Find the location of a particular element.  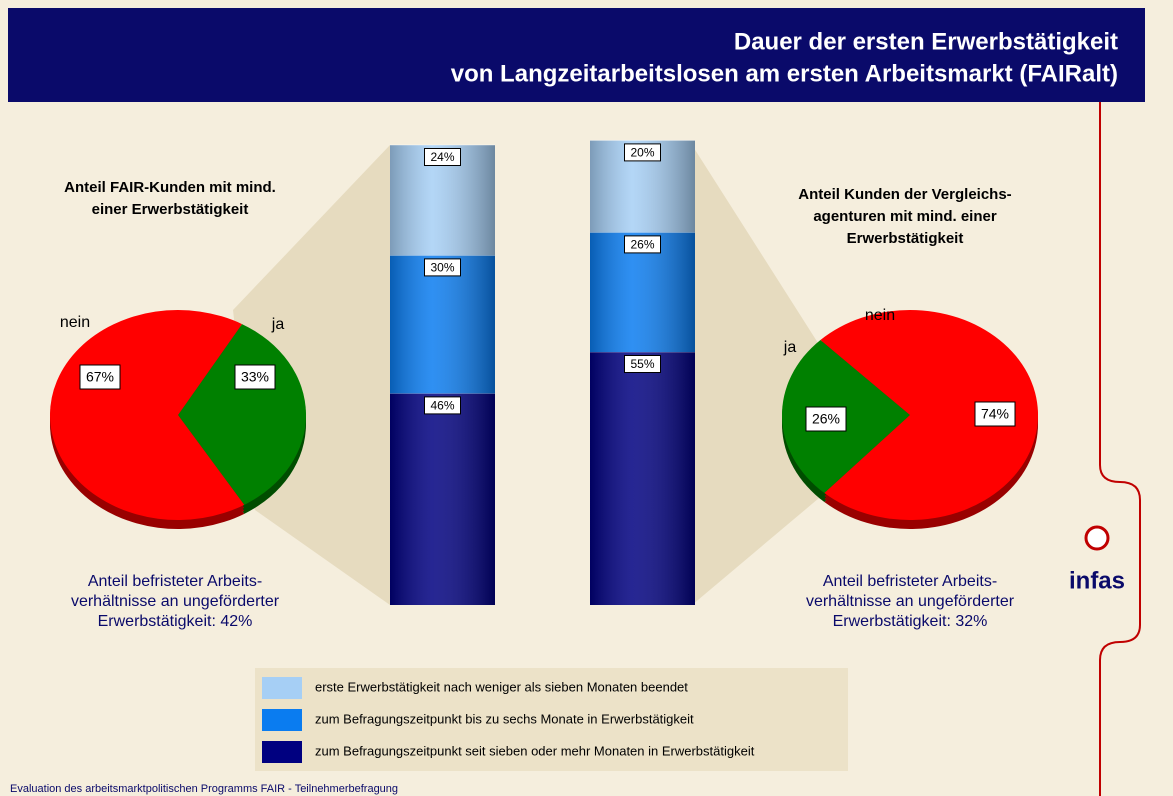

pie-note: Erwerbstätigkeit: 32% is located at coordinates (910, 621).